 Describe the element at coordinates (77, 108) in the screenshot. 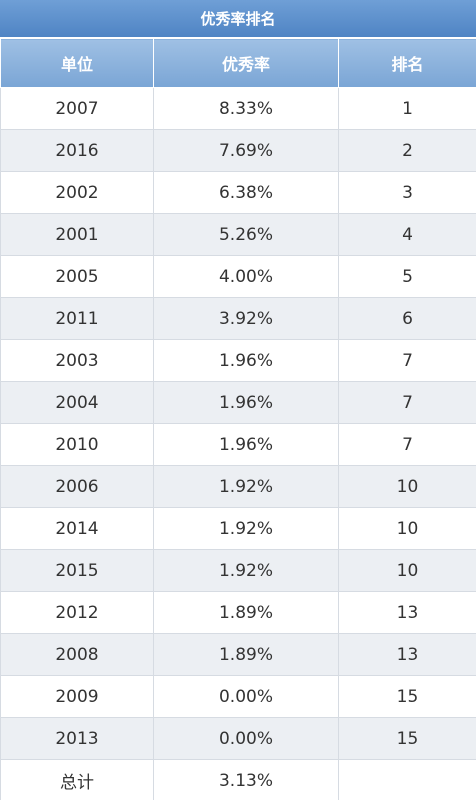

I see `table-cell: 2007` at that location.